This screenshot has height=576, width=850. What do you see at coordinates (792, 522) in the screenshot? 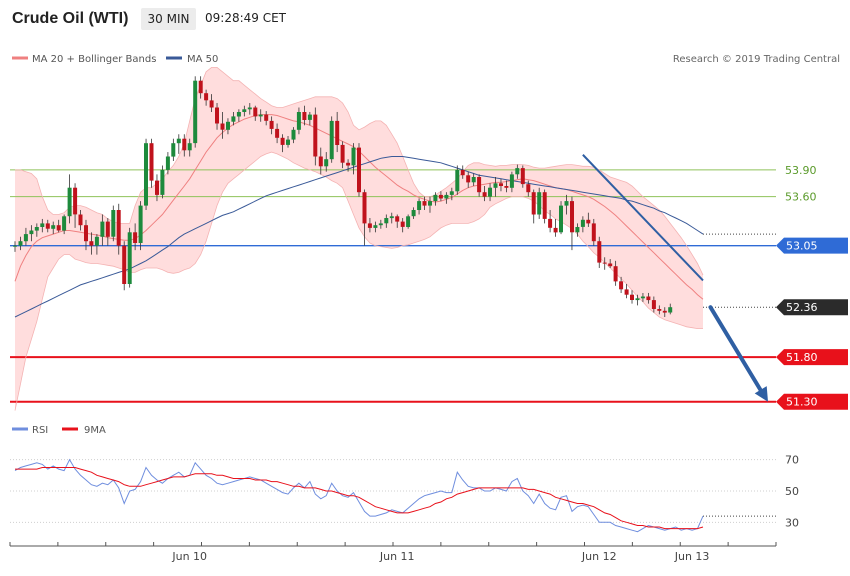
I see `rsi-tick-label: 30` at bounding box center [792, 522].